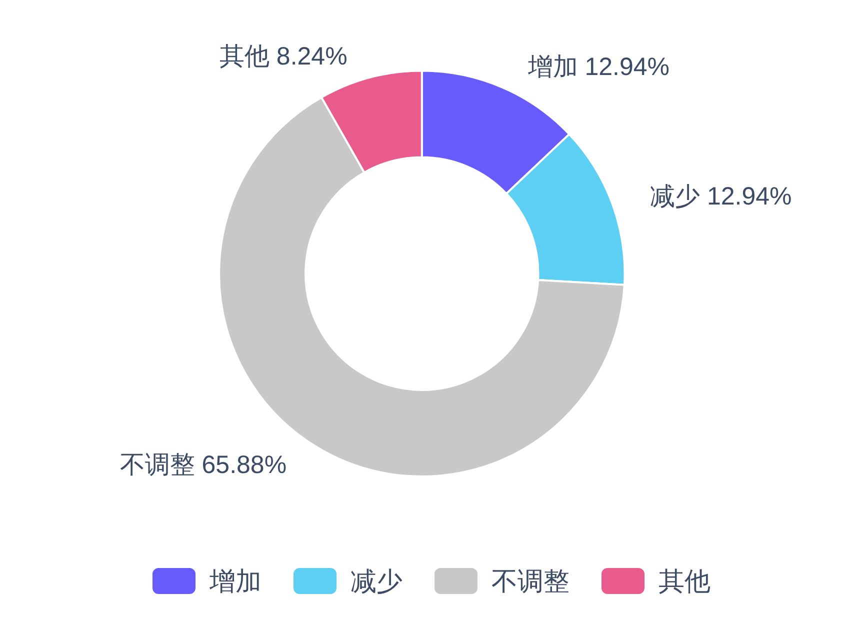  Describe the element at coordinates (376, 581) in the screenshot. I see `legend-label: 减少` at that location.